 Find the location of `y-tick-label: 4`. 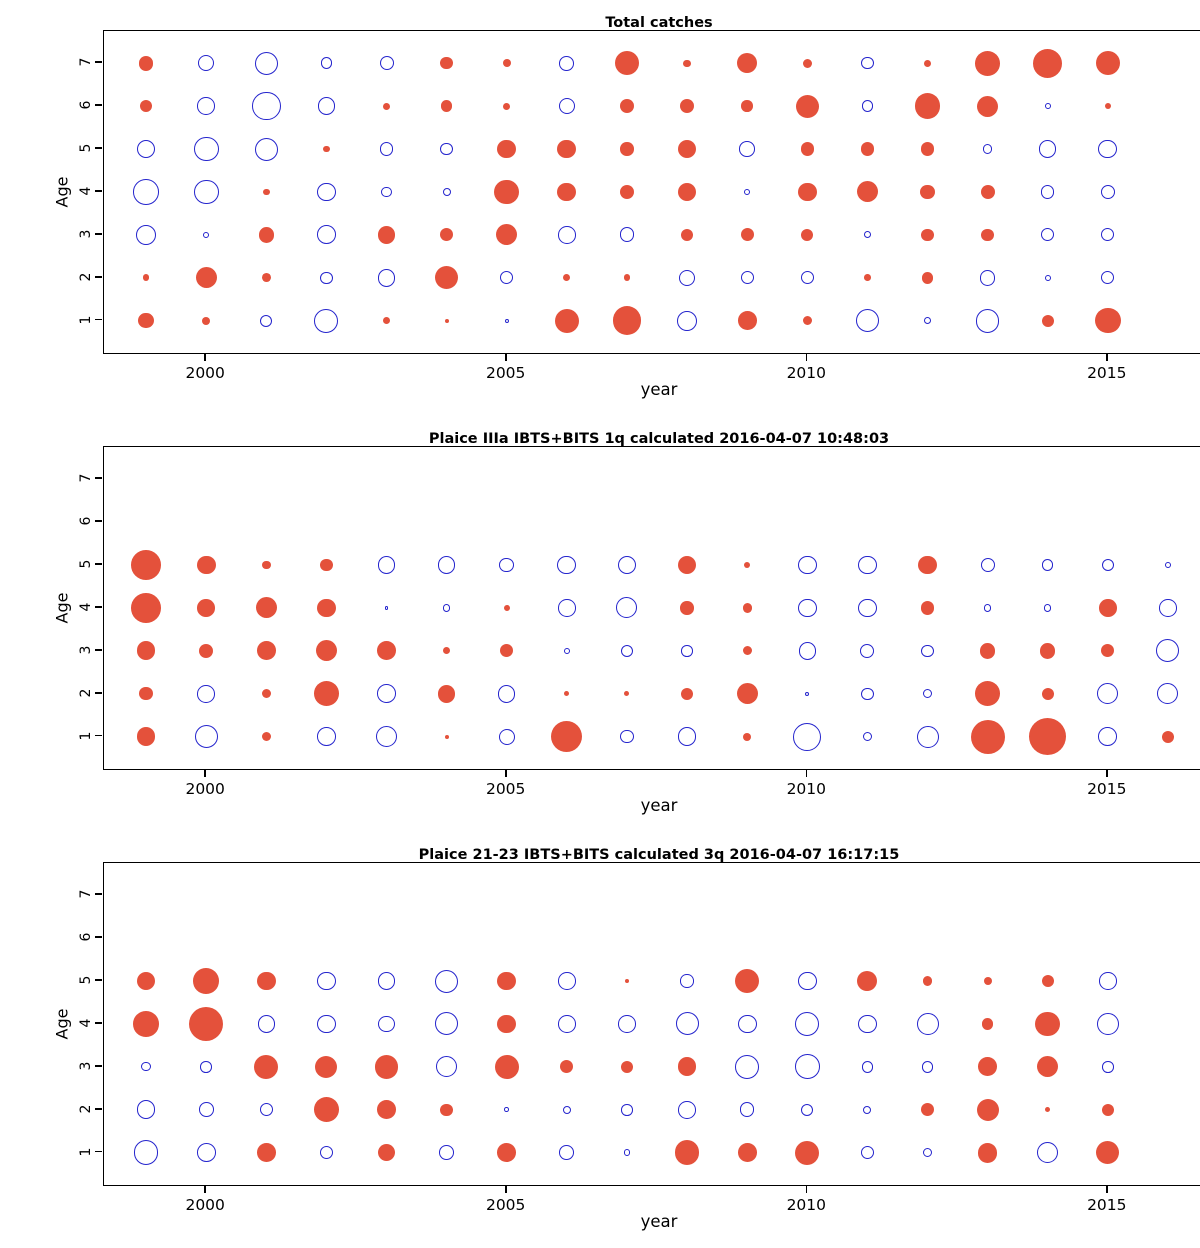

y-tick-label: 4 is located at coordinates (86, 1023).